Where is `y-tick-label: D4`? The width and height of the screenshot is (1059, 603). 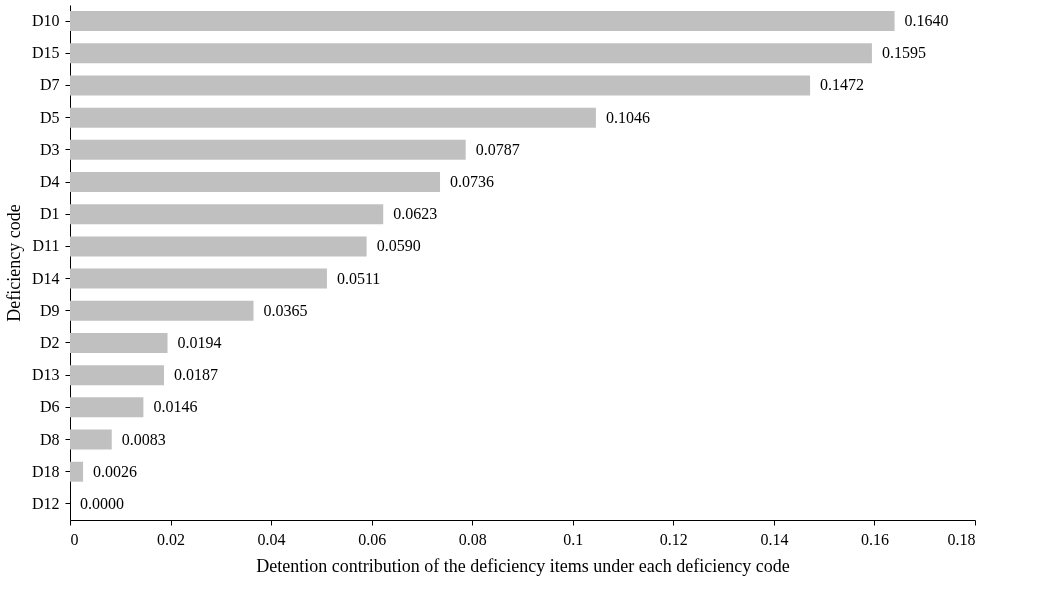
y-tick-label: D4 is located at coordinates (49, 182).